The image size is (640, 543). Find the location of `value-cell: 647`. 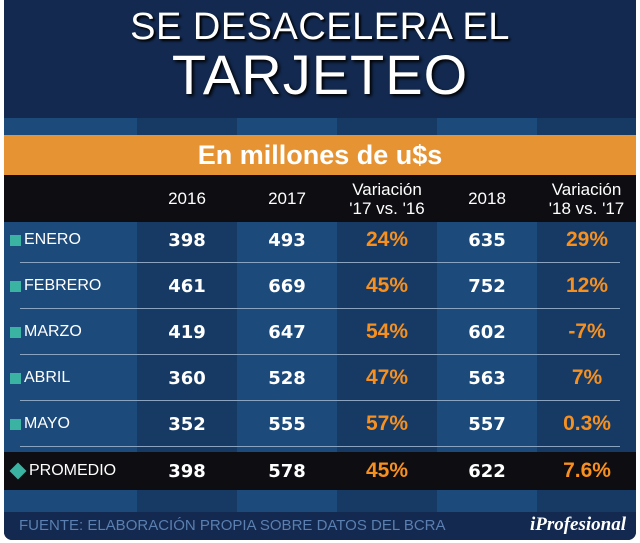

value-cell: 647 is located at coordinates (287, 332).